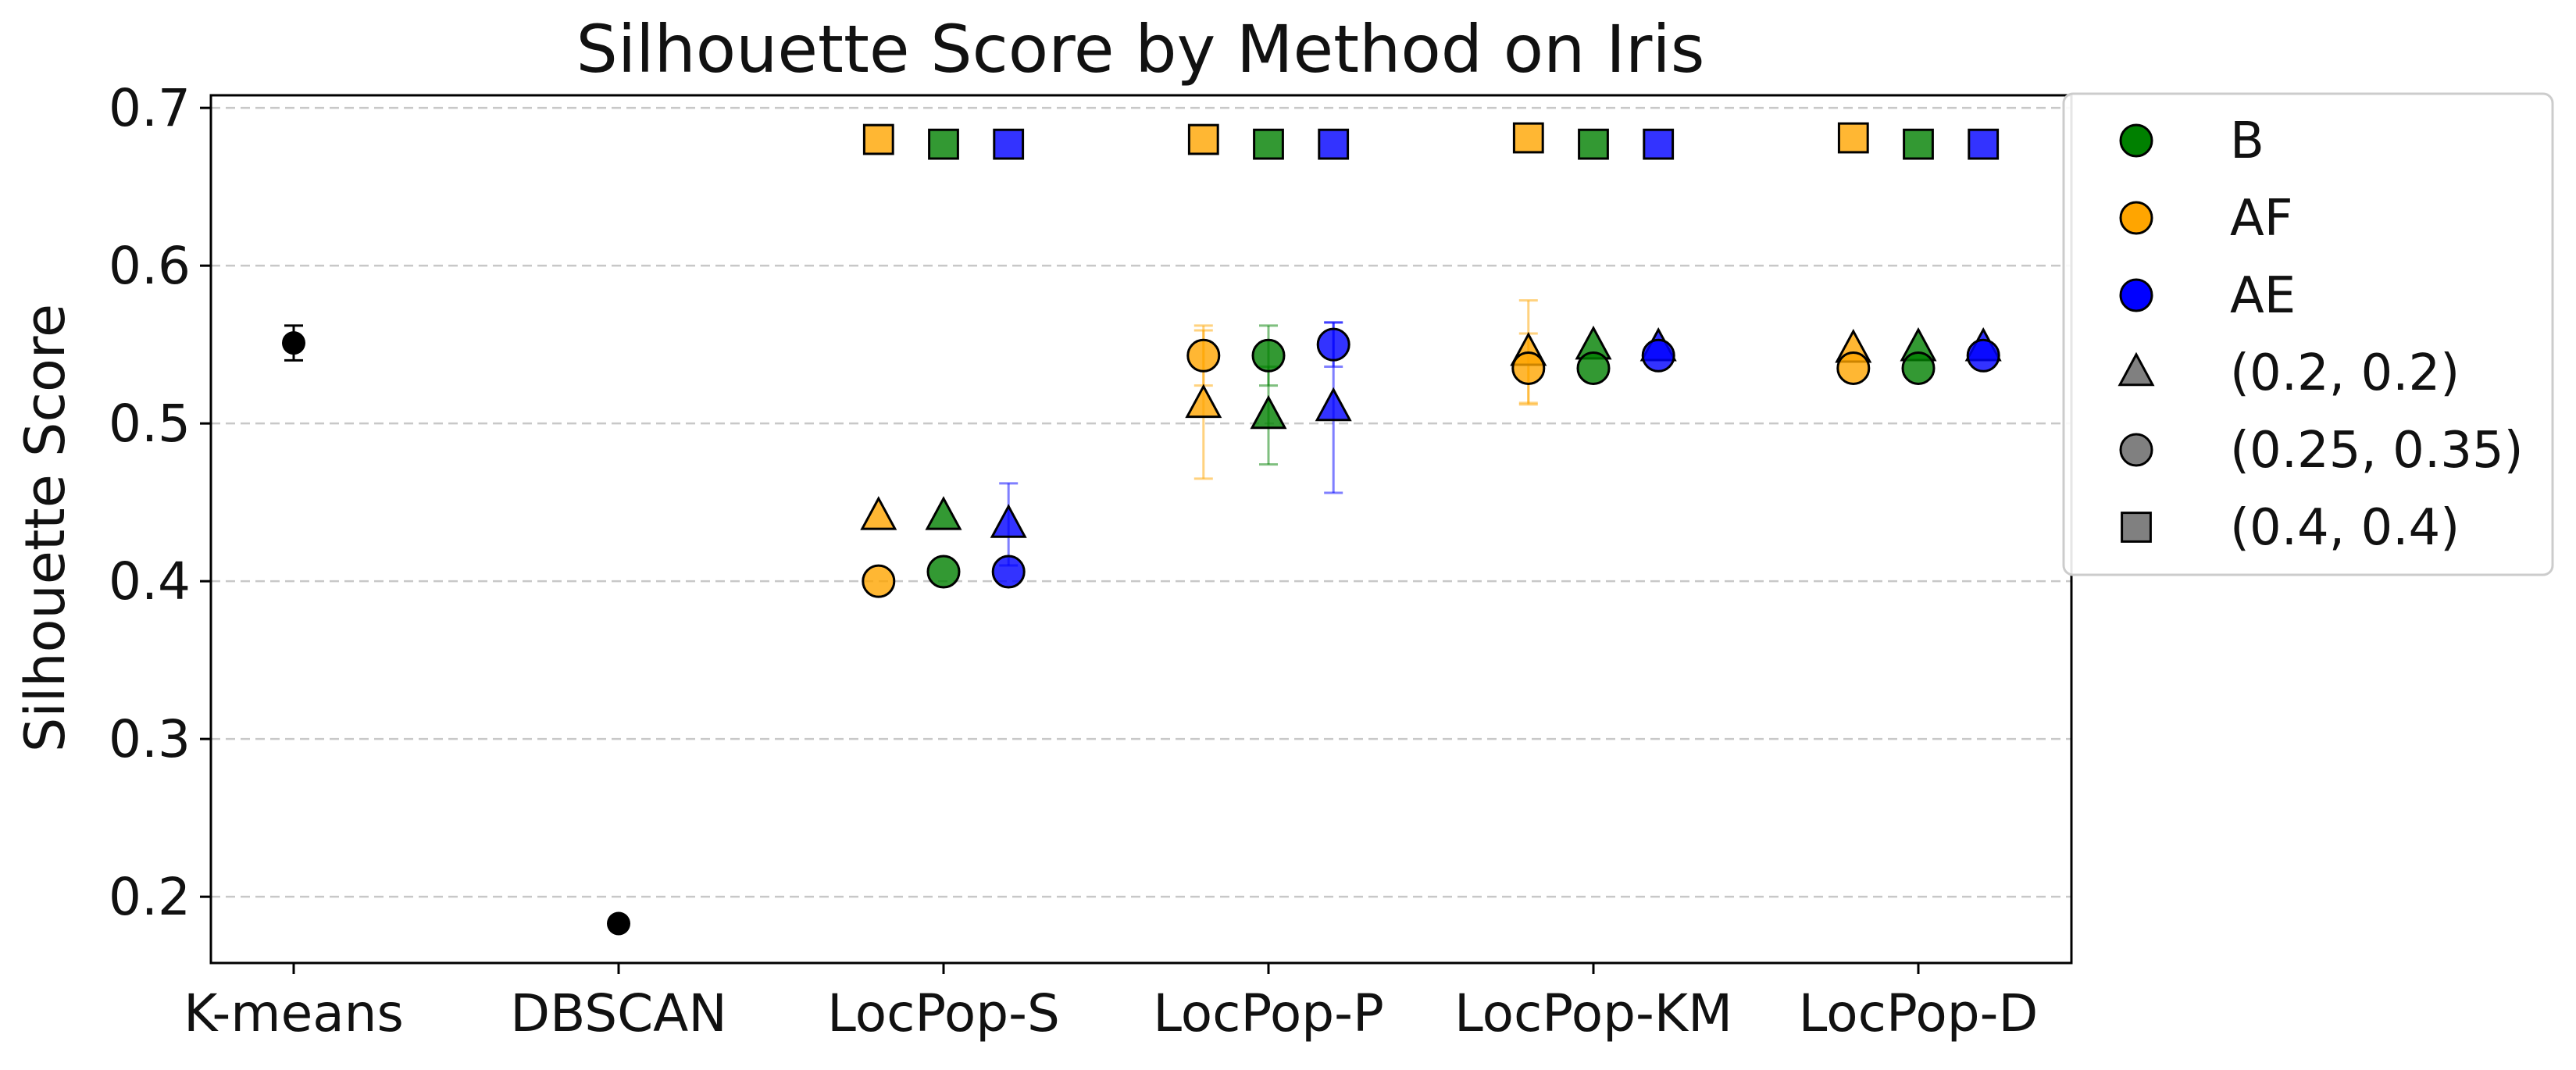 This screenshot has height=1070, width=2576. What do you see at coordinates (150, 266) in the screenshot?
I see `y-tick-label: 0.6` at bounding box center [150, 266].